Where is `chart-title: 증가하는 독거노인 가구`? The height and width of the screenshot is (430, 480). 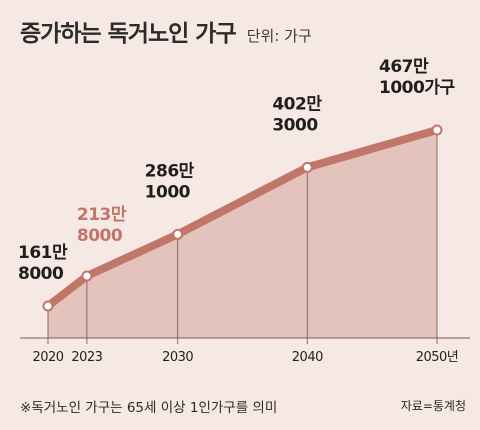 chart-title: 증가하는 독거노인 가구 is located at coordinates (128, 34).